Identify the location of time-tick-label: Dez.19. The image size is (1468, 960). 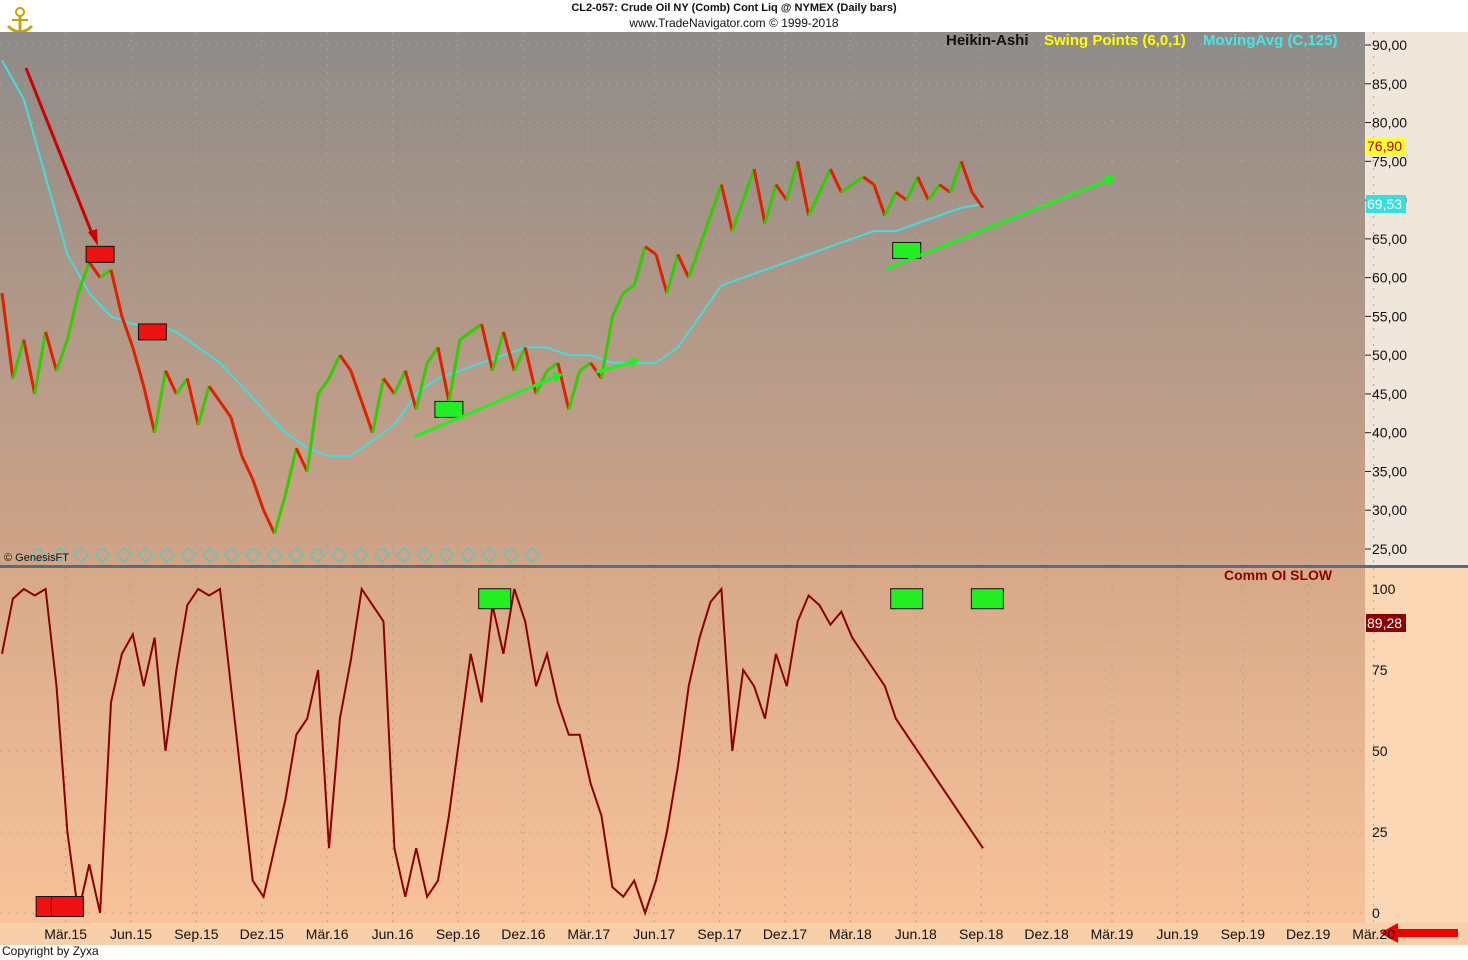
(1308, 934).